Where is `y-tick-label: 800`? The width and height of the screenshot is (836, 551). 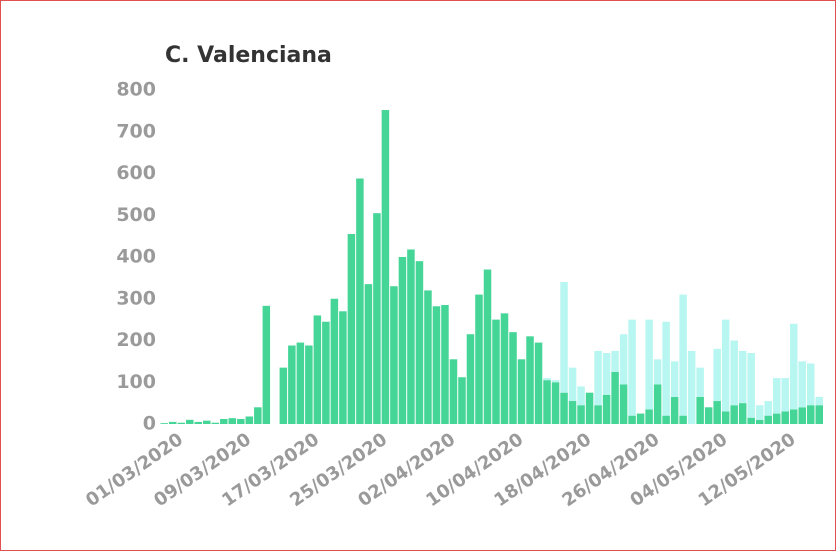 y-tick-label: 800 is located at coordinates (136, 90).